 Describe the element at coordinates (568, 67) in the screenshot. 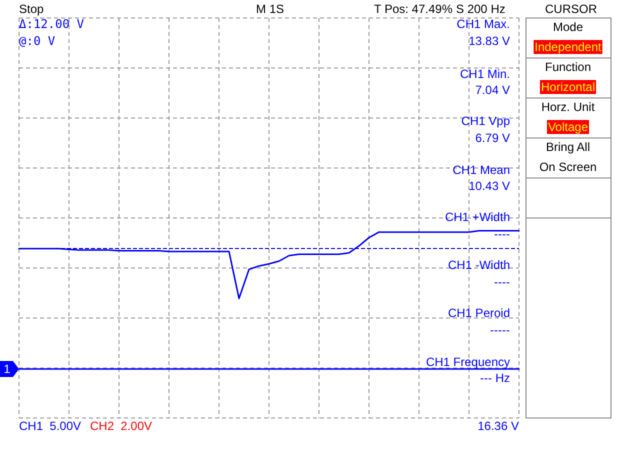

I see `text: Function` at that location.